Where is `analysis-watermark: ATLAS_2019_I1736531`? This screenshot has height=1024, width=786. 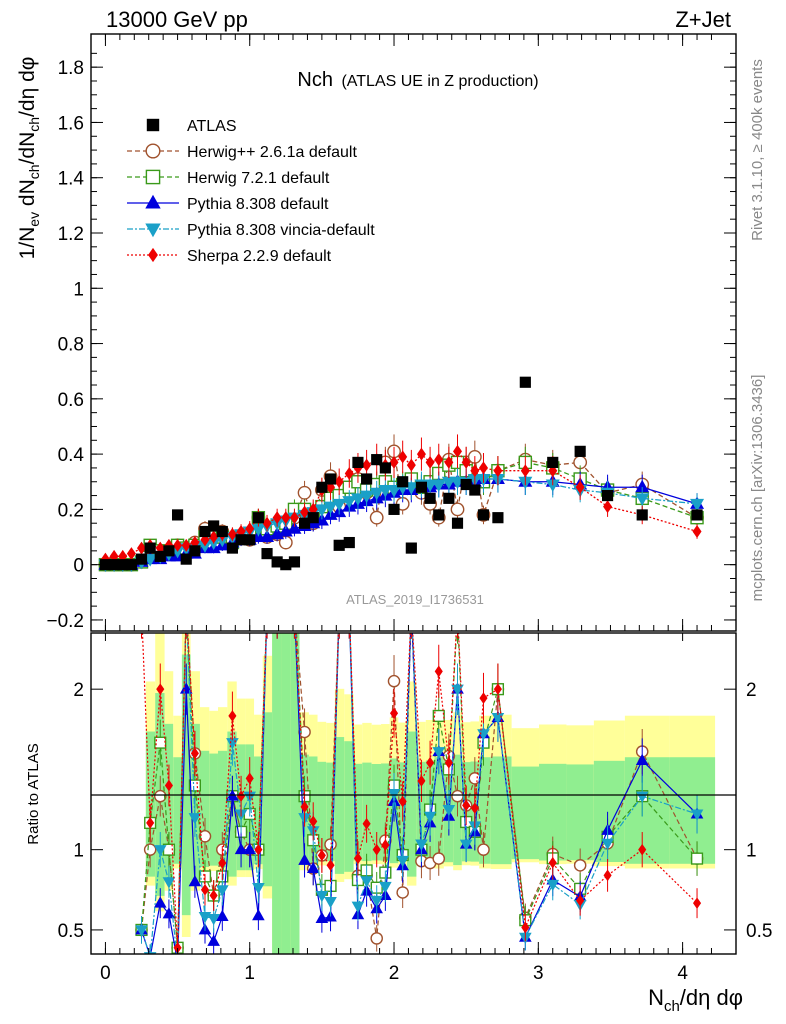 analysis-watermark: ATLAS_2019_I1736531 is located at coordinates (415, 599).